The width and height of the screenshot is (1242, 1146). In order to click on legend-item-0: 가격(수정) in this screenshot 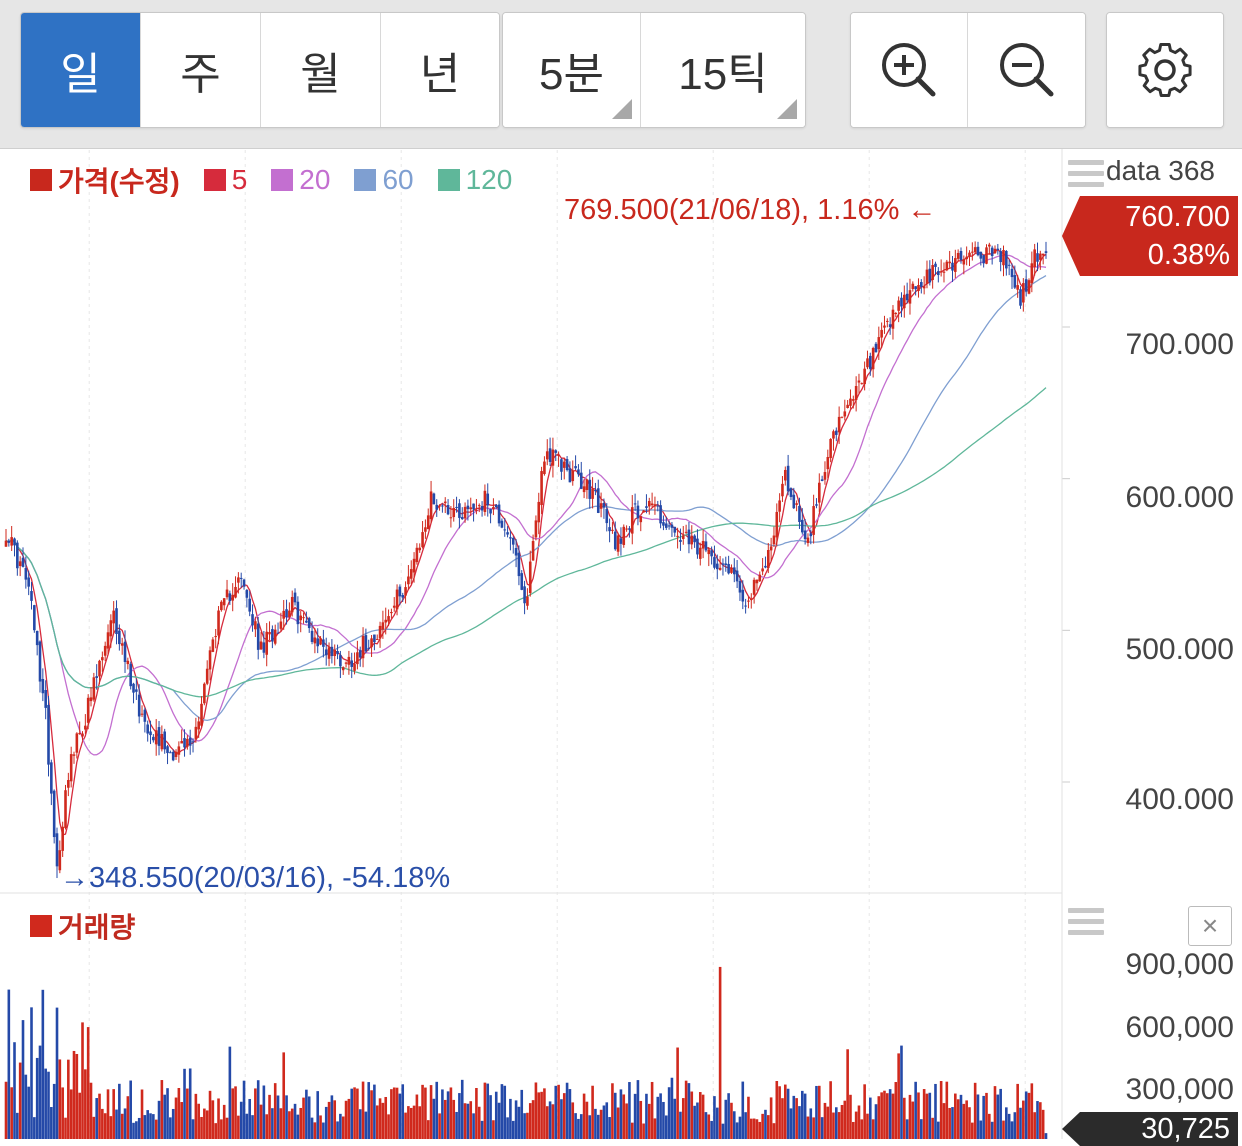, I will do `click(105, 180)`.